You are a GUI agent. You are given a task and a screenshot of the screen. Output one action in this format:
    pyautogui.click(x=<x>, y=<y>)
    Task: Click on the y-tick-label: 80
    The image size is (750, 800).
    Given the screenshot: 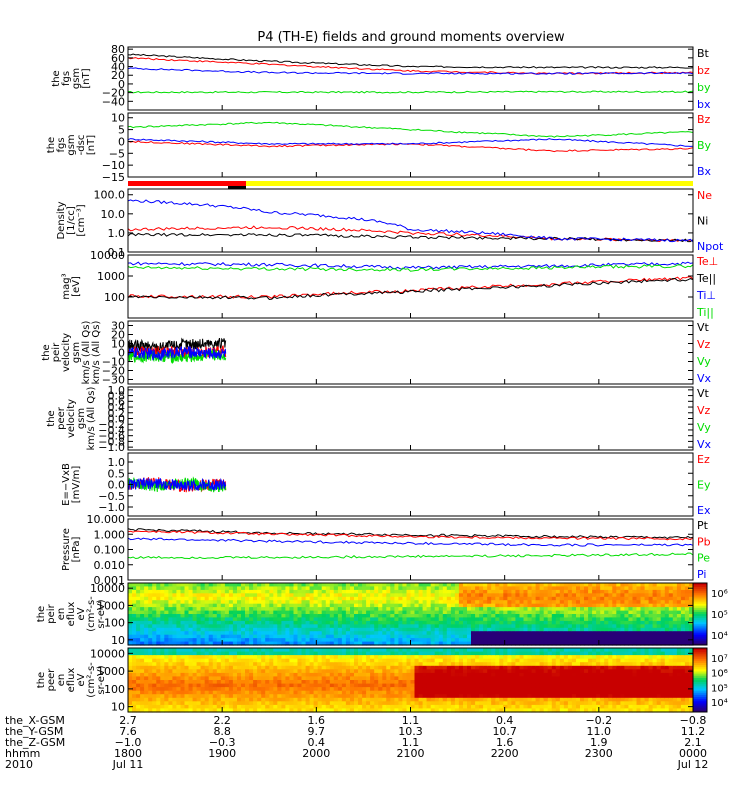 What is the action you would take?
    pyautogui.click(x=118, y=49)
    